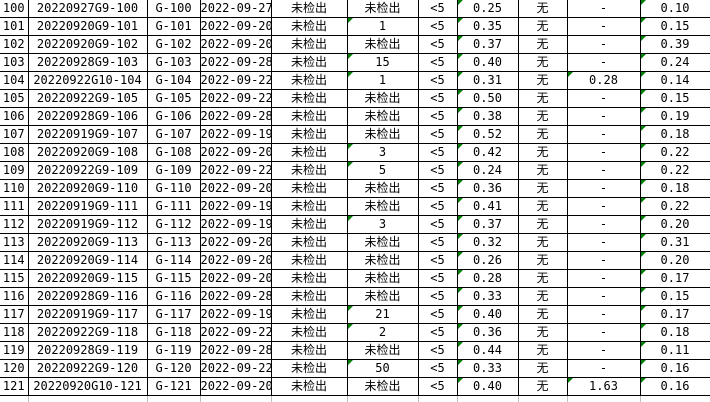 This screenshot has height=402, width=710. I want to click on table-cell: 0.24, so click(674, 62).